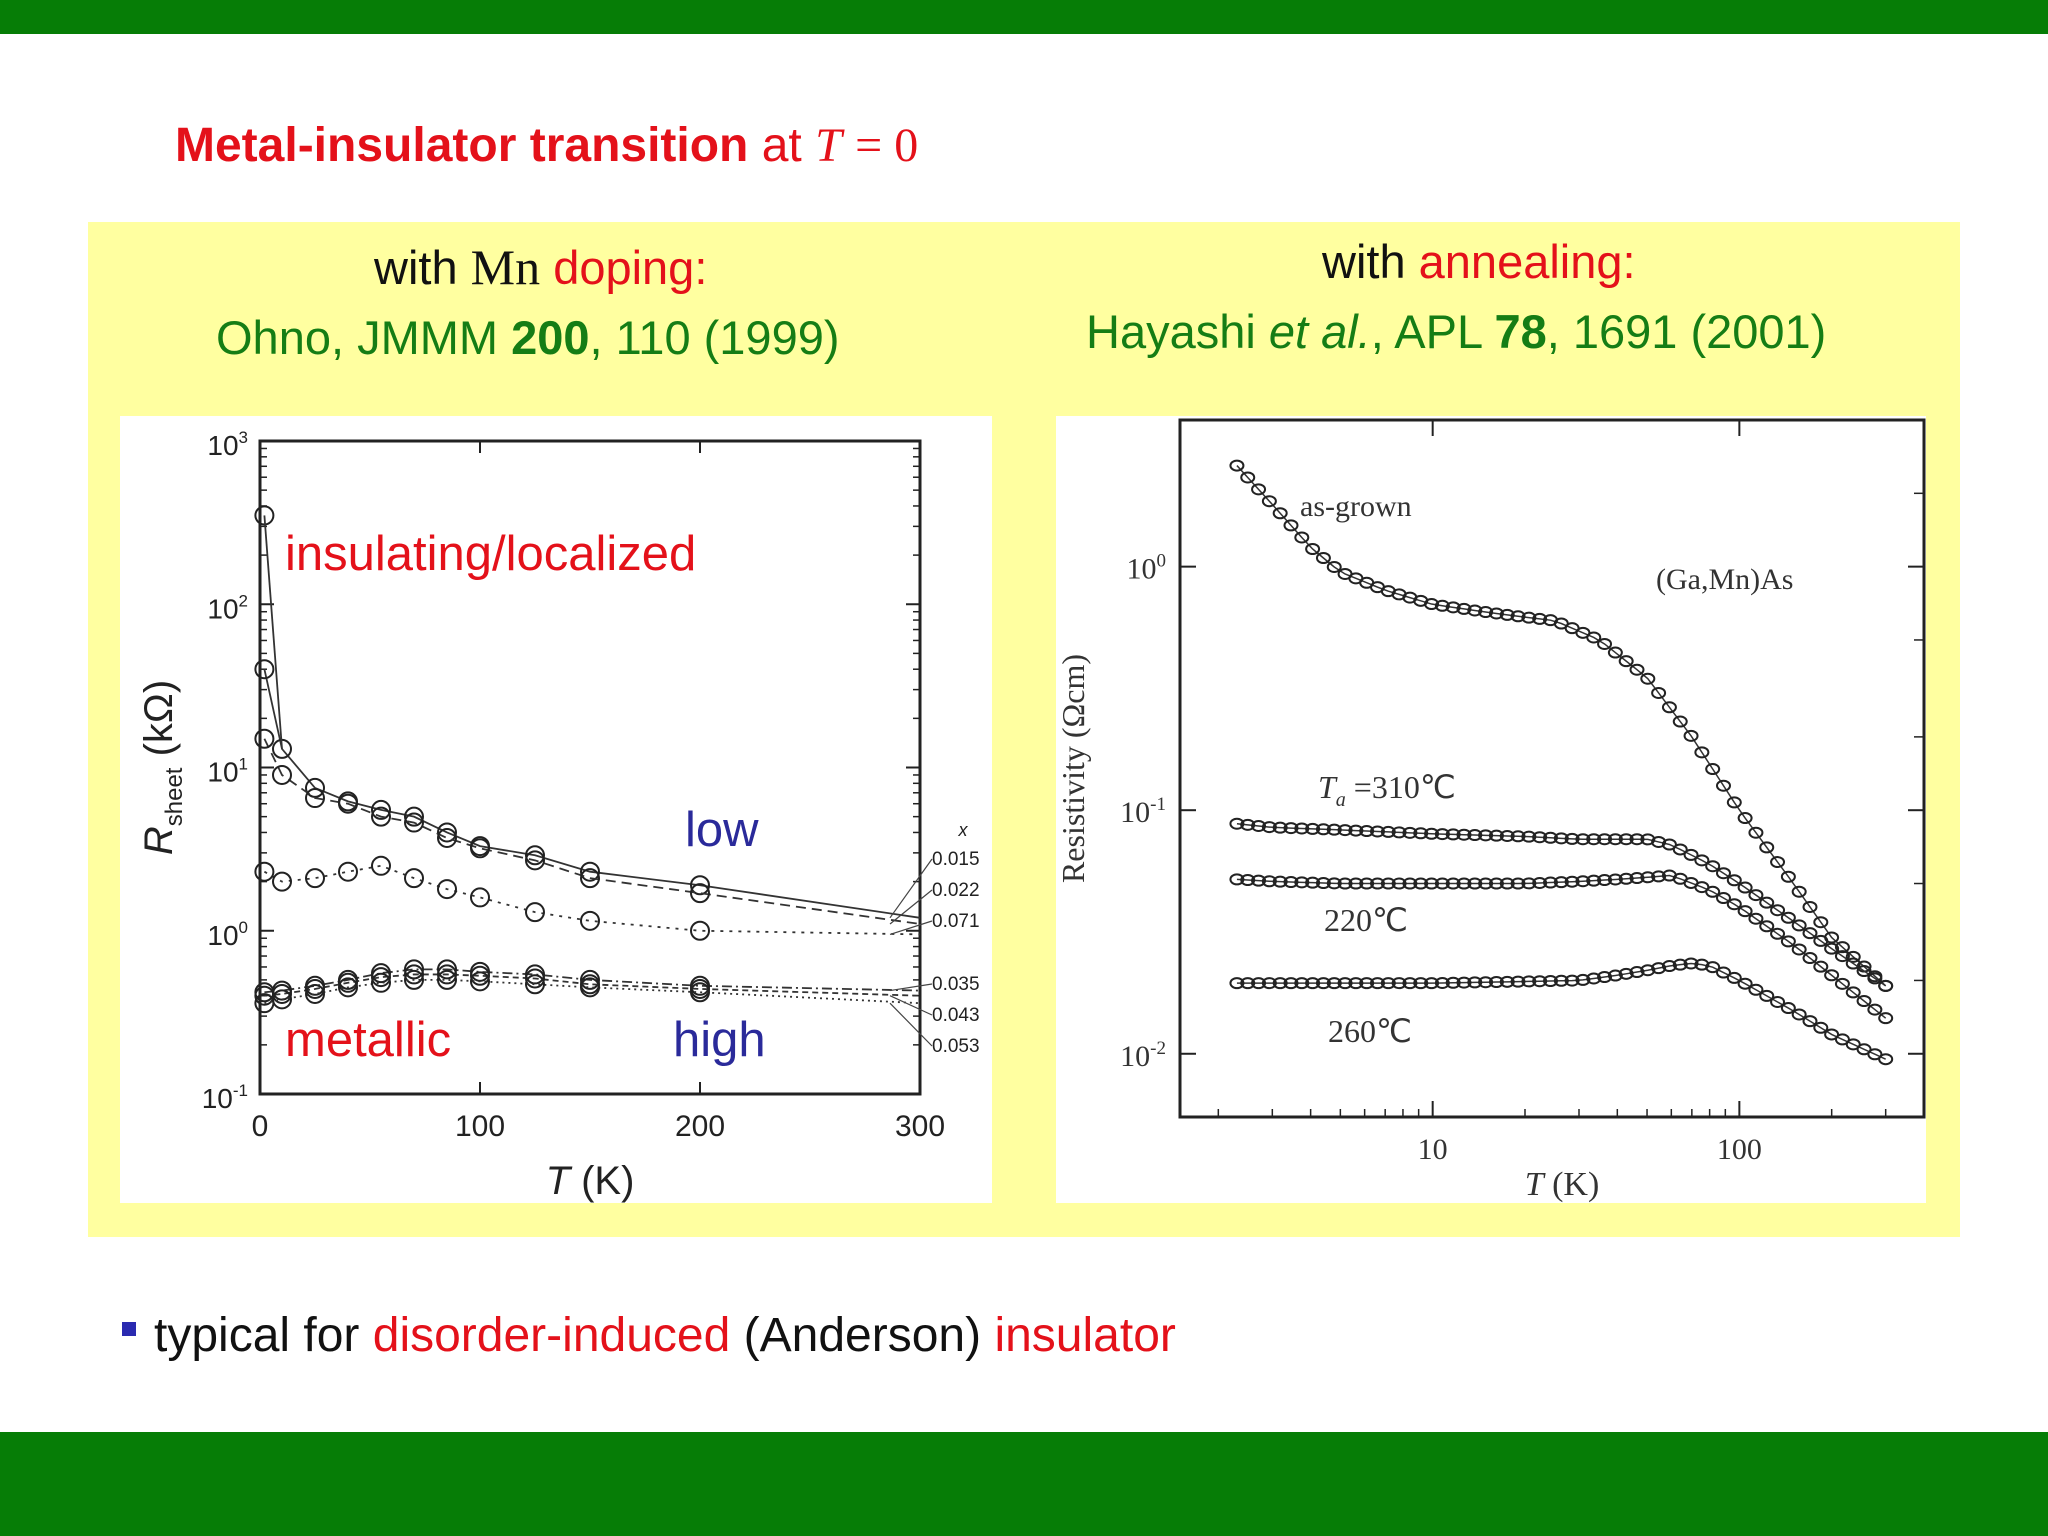 This screenshot has height=1536, width=2048. Describe the element at coordinates (1356, 506) in the screenshot. I see `series-label-as-grown: as-grown` at that location.